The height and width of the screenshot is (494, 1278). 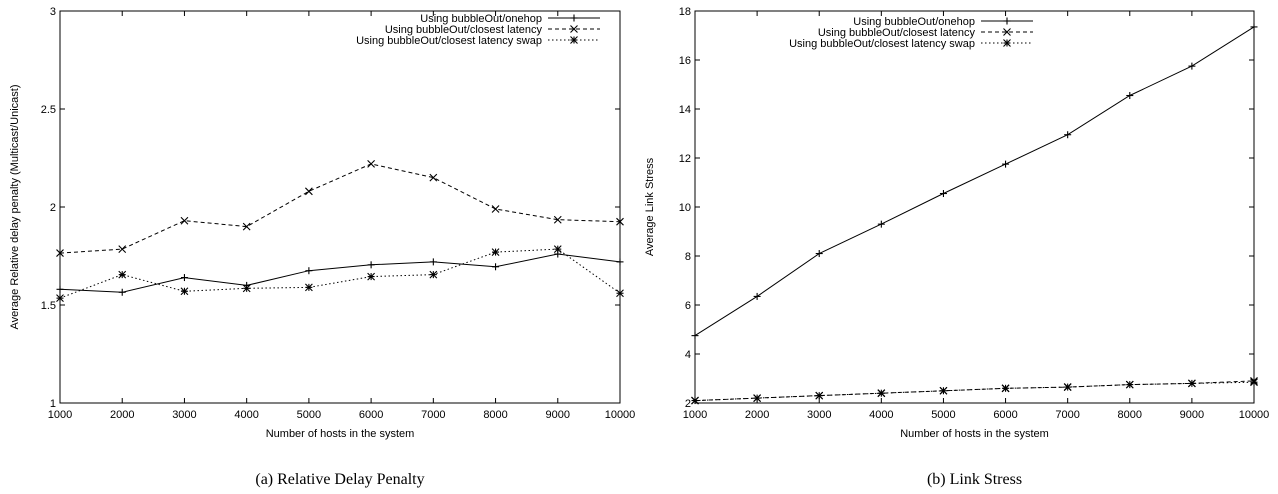 What do you see at coordinates (481, 19) in the screenshot?
I see `legend-label: Using bubbleOut/onehop` at bounding box center [481, 19].